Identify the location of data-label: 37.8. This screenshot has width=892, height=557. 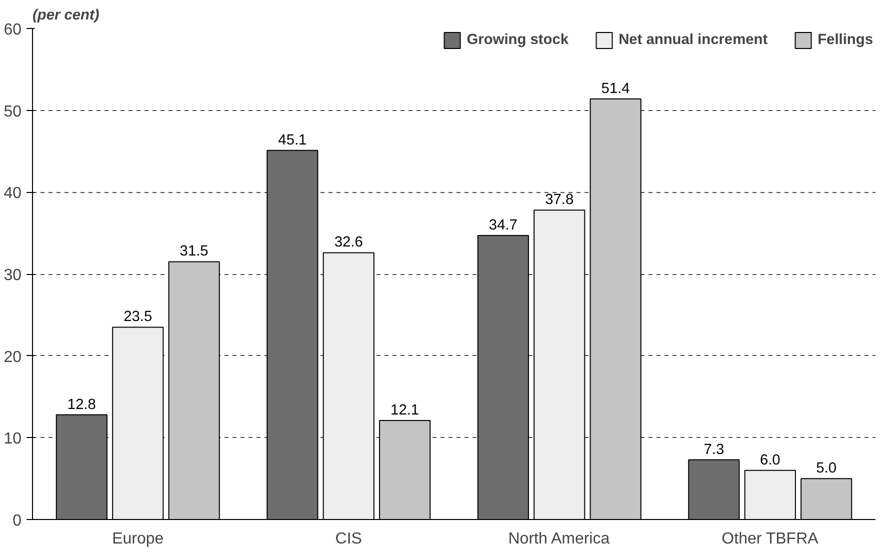
(559, 200).